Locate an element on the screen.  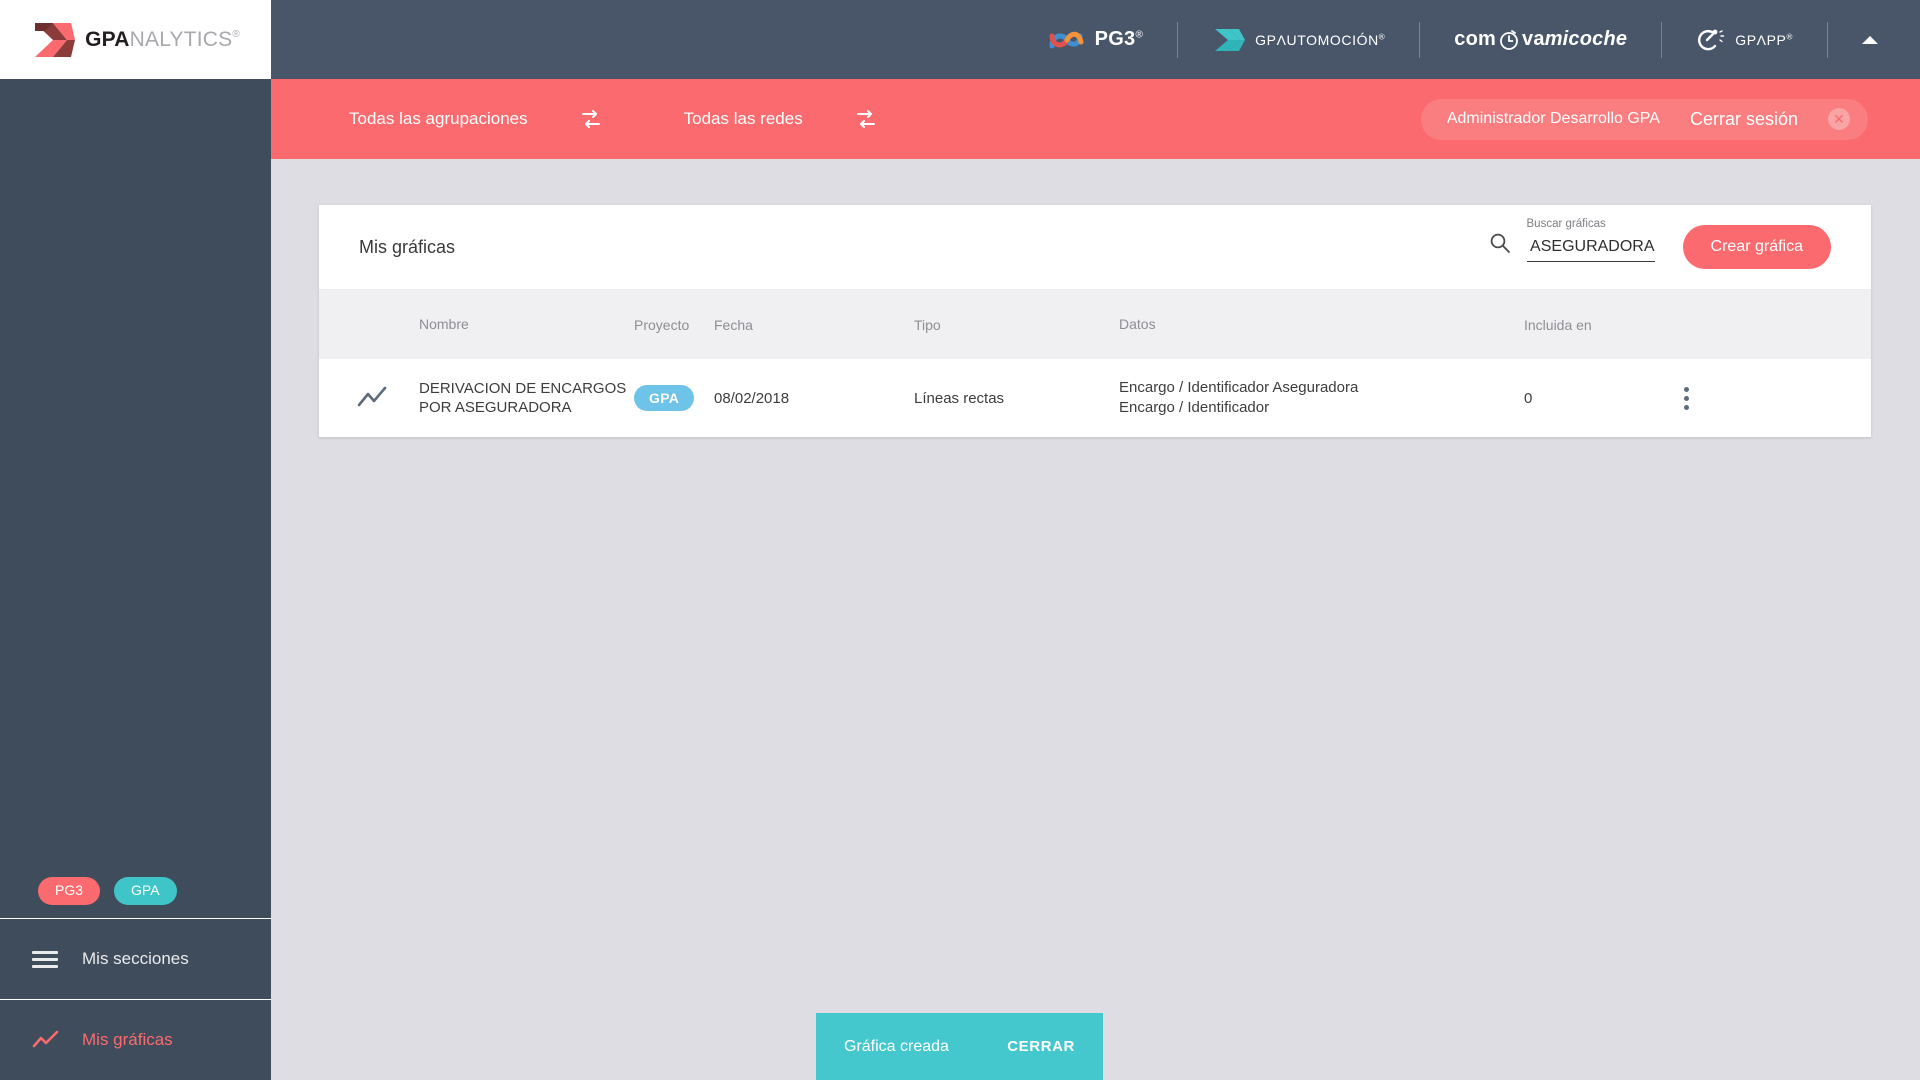
sidebar-project-pills: PG3 GPA is located at coordinates (135, 891).